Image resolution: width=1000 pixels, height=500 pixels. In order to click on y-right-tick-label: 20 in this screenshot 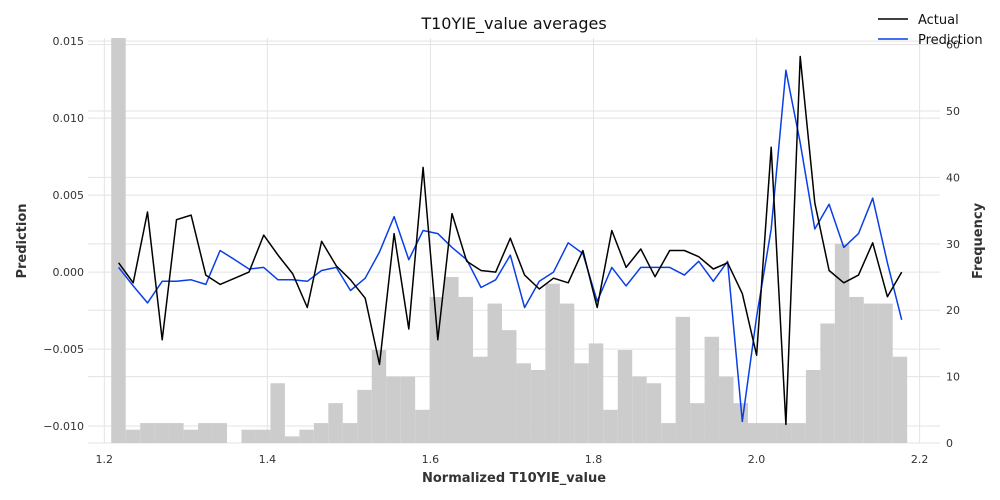, I will do `click(953, 310)`.